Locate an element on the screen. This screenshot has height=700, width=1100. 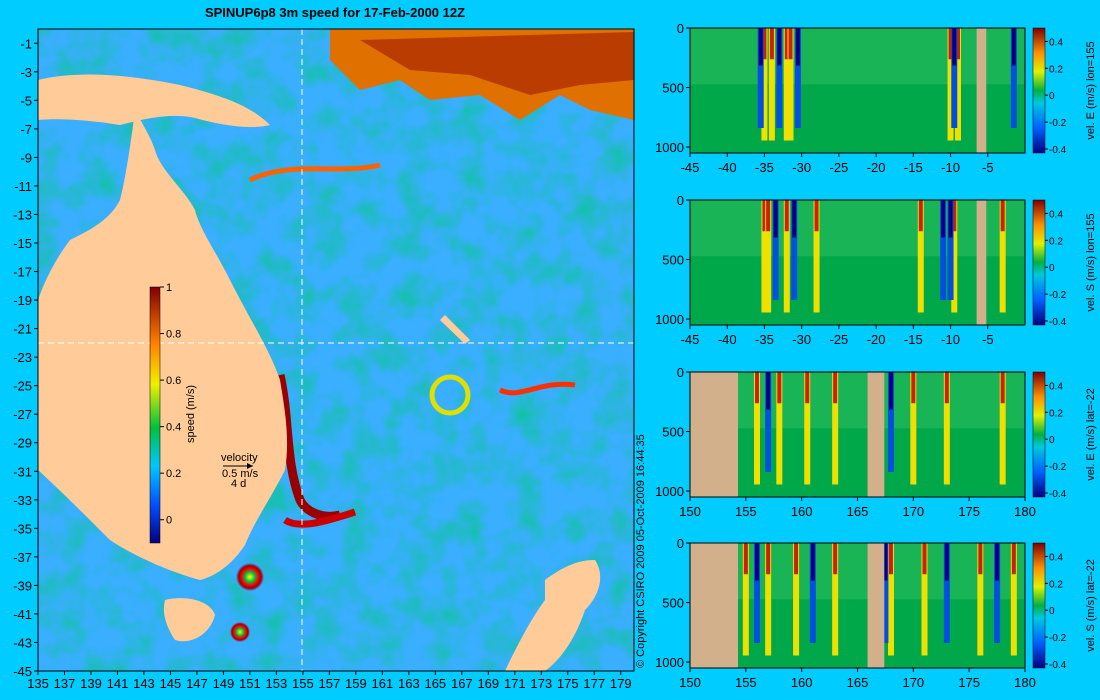
eddy-ring is located at coordinates (240, 632).